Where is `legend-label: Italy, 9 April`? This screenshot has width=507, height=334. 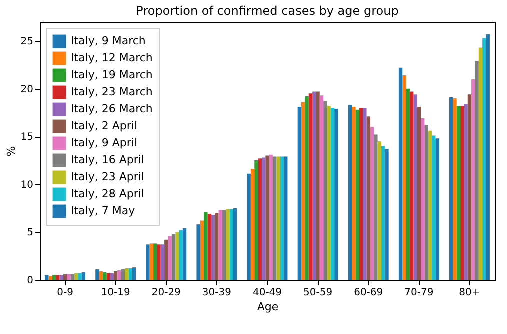 legend-label: Italy, 9 April is located at coordinates (104, 143).